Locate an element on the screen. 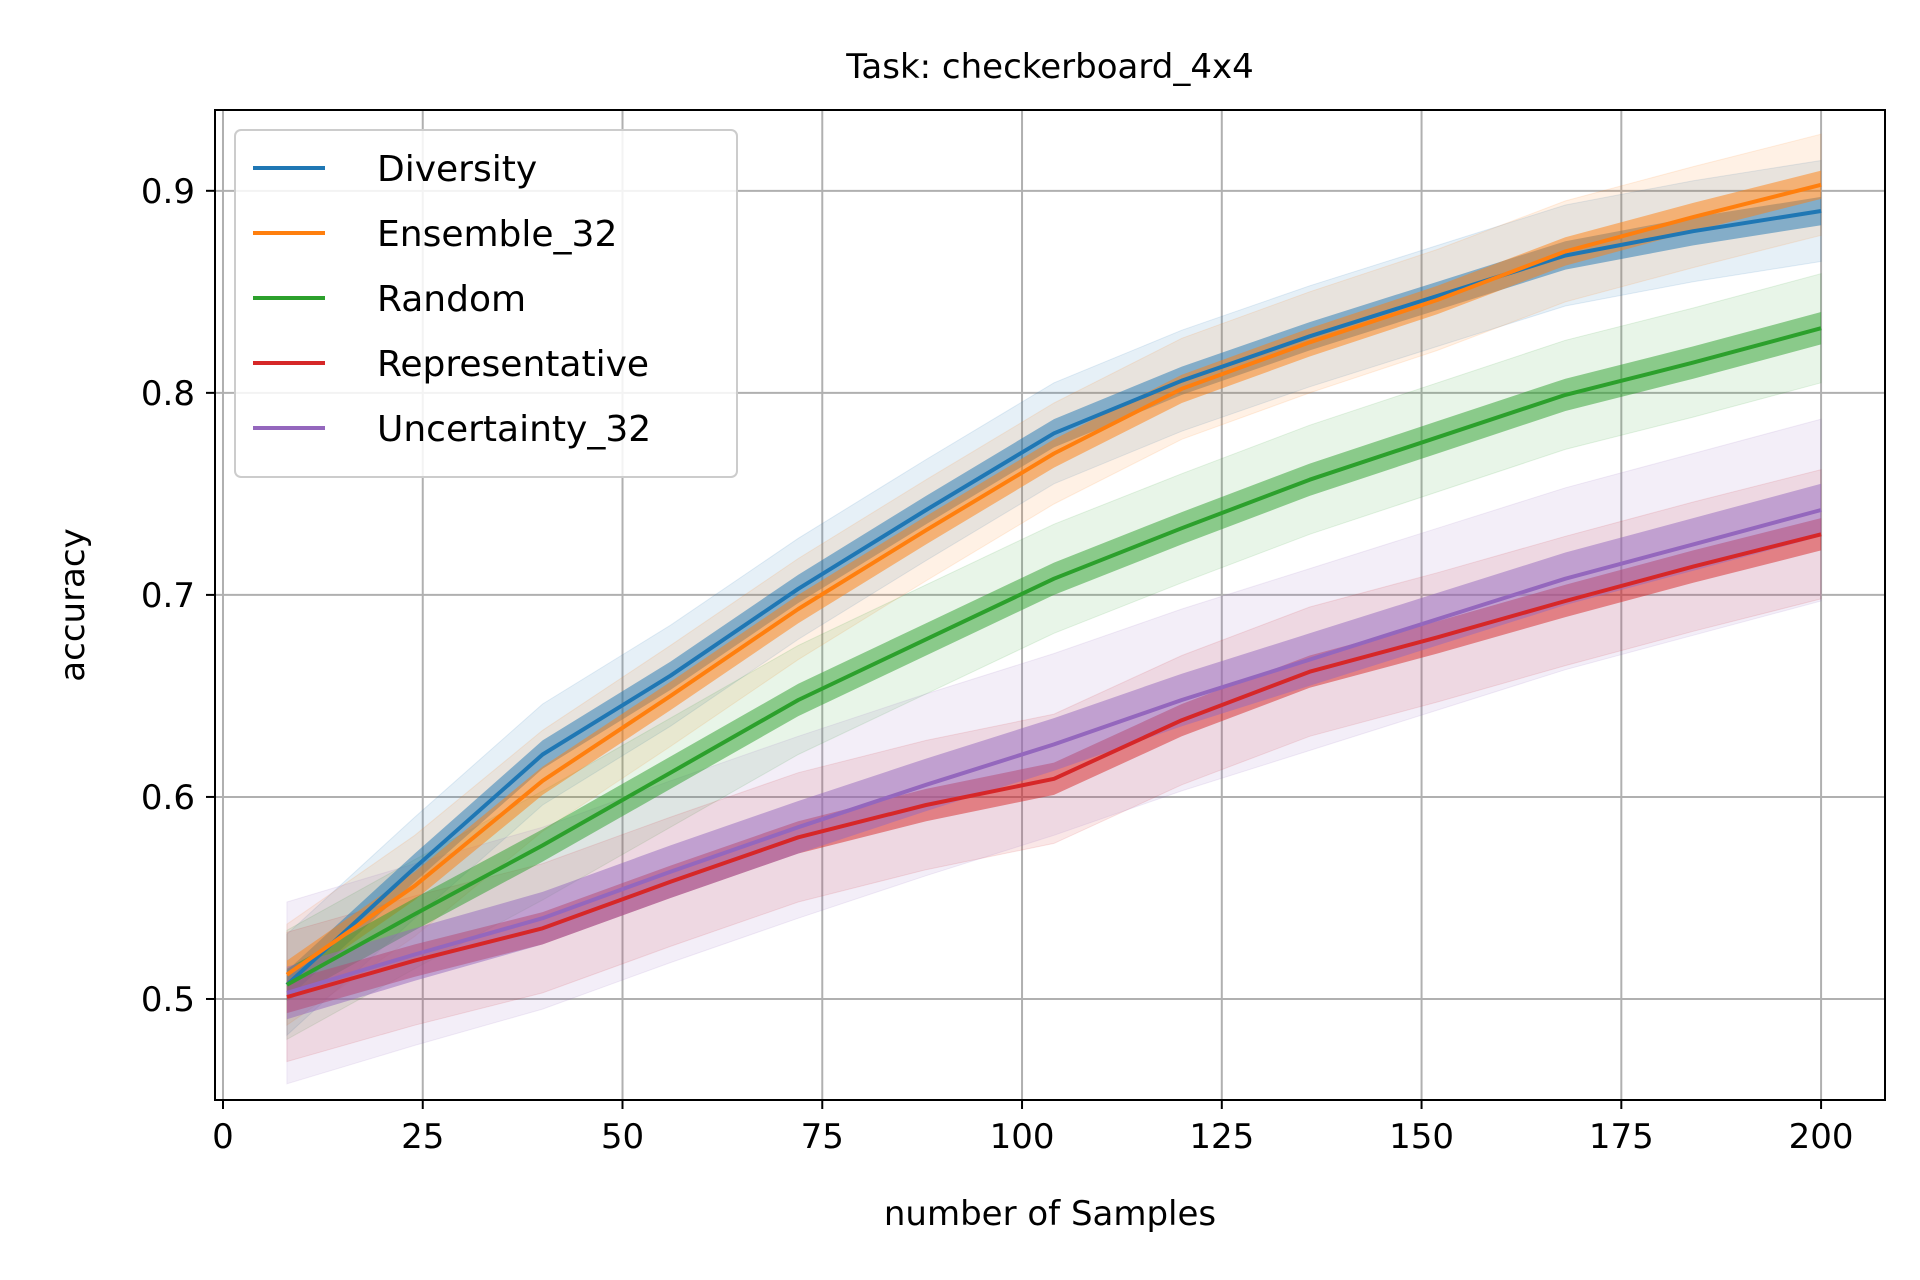 The image size is (1920, 1280). x-tick-label: 200 is located at coordinates (1821, 1137).